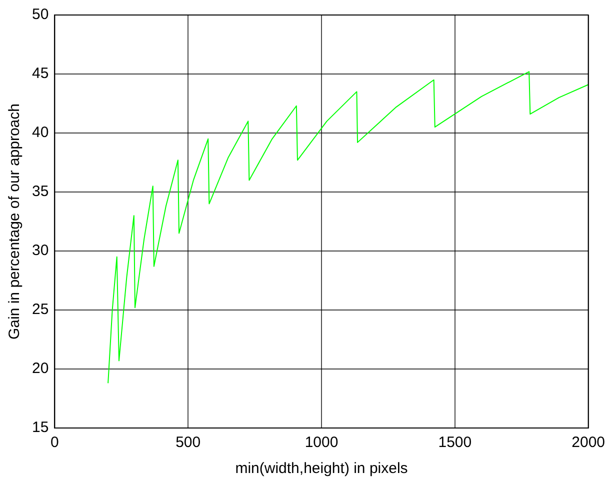 This screenshot has width=611, height=482. I want to click on x-tick-label: 0, so click(54, 443).